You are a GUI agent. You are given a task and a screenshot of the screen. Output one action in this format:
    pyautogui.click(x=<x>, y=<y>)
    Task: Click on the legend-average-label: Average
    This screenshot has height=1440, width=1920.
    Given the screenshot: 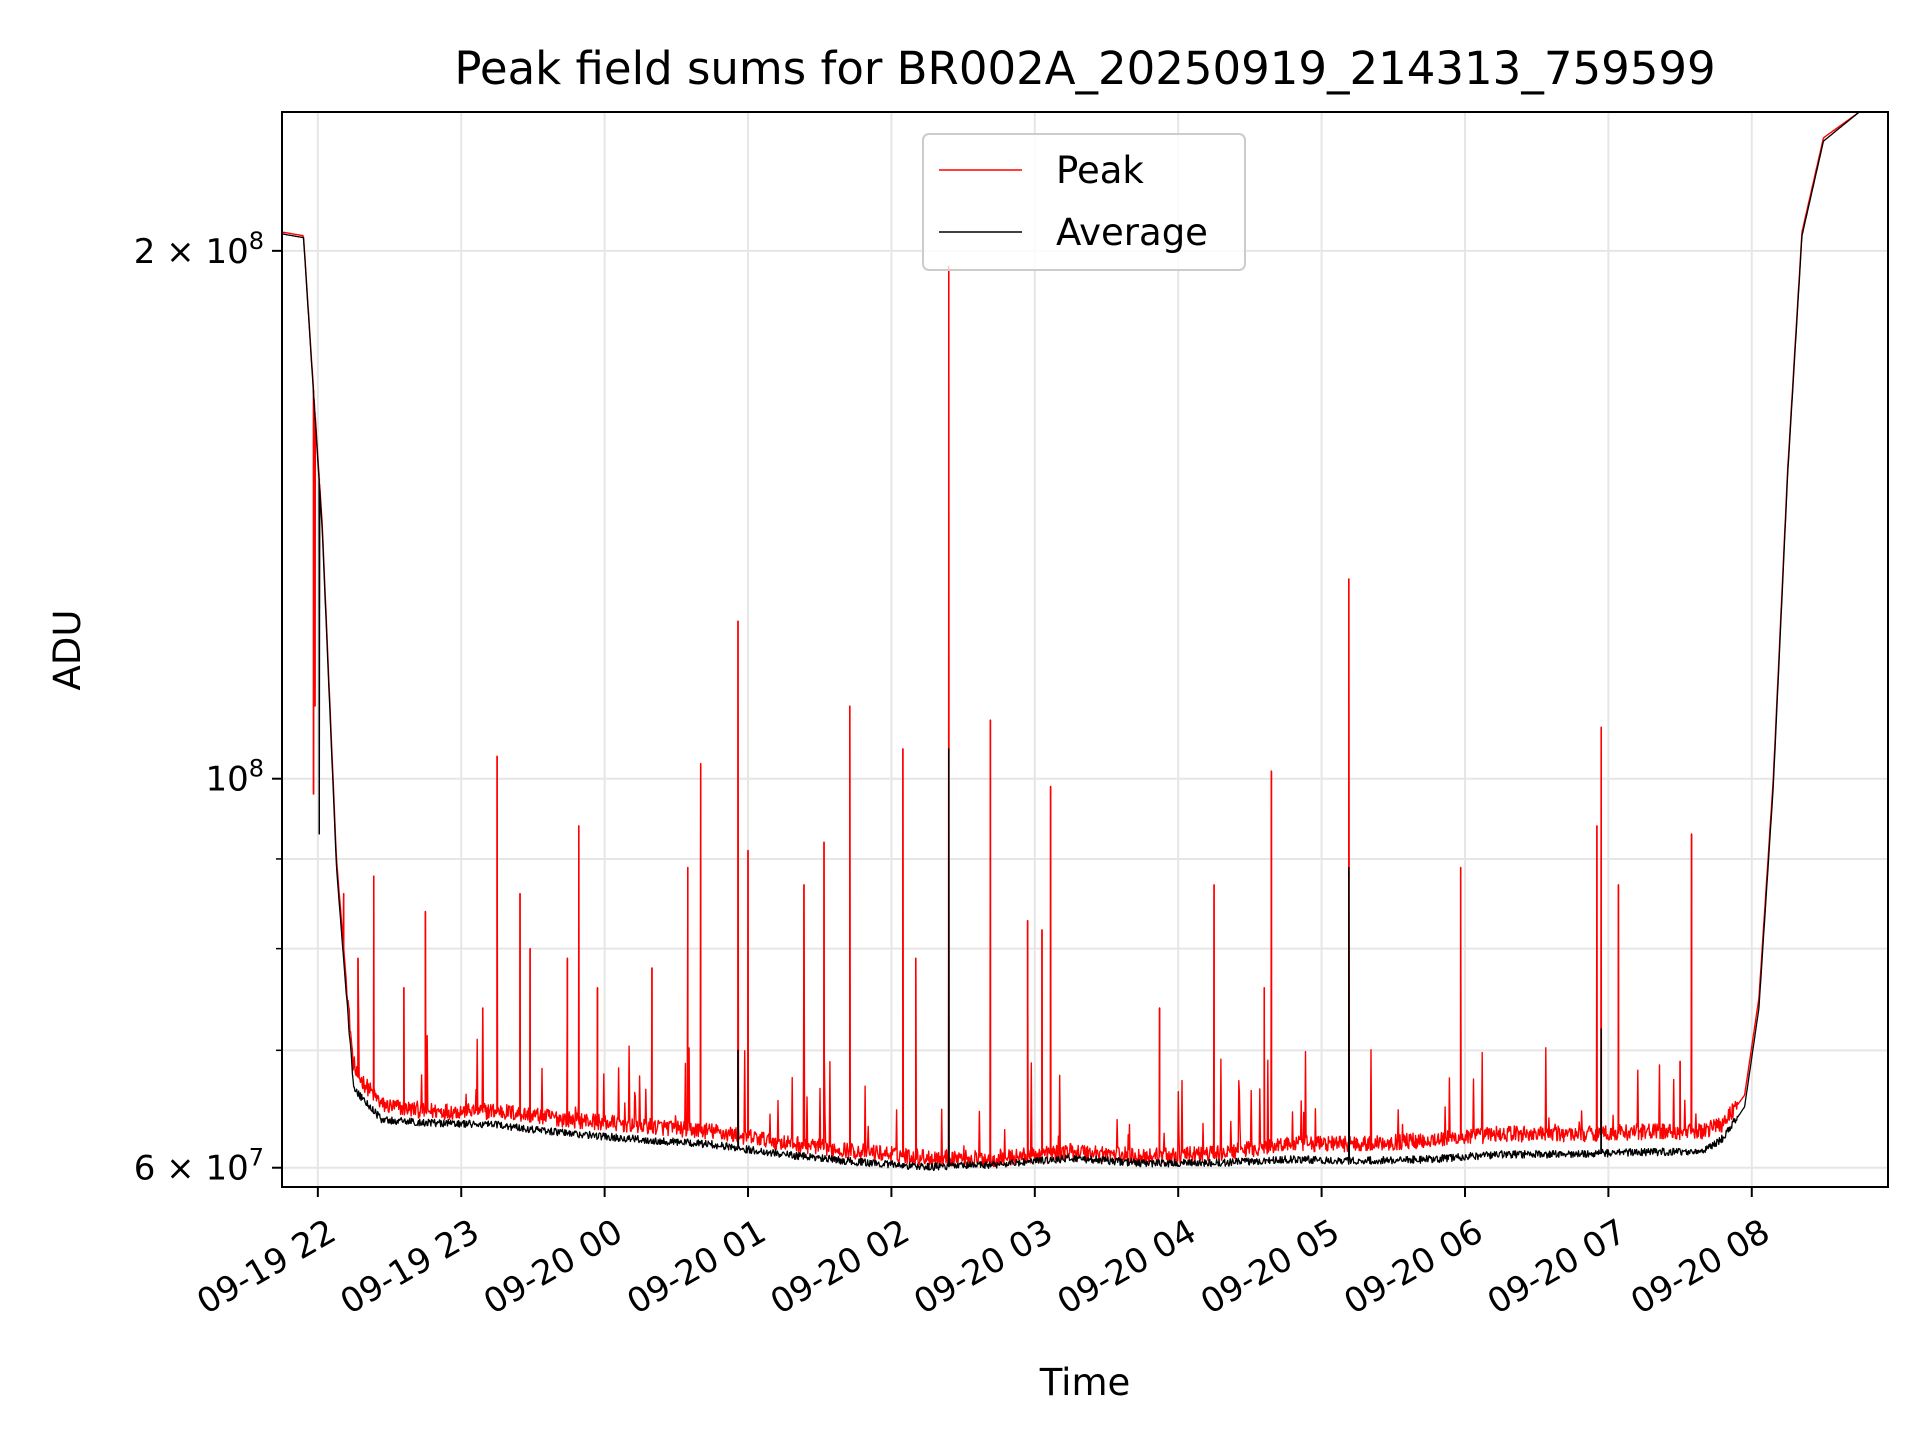 What is the action you would take?
    pyautogui.click(x=1132, y=232)
    